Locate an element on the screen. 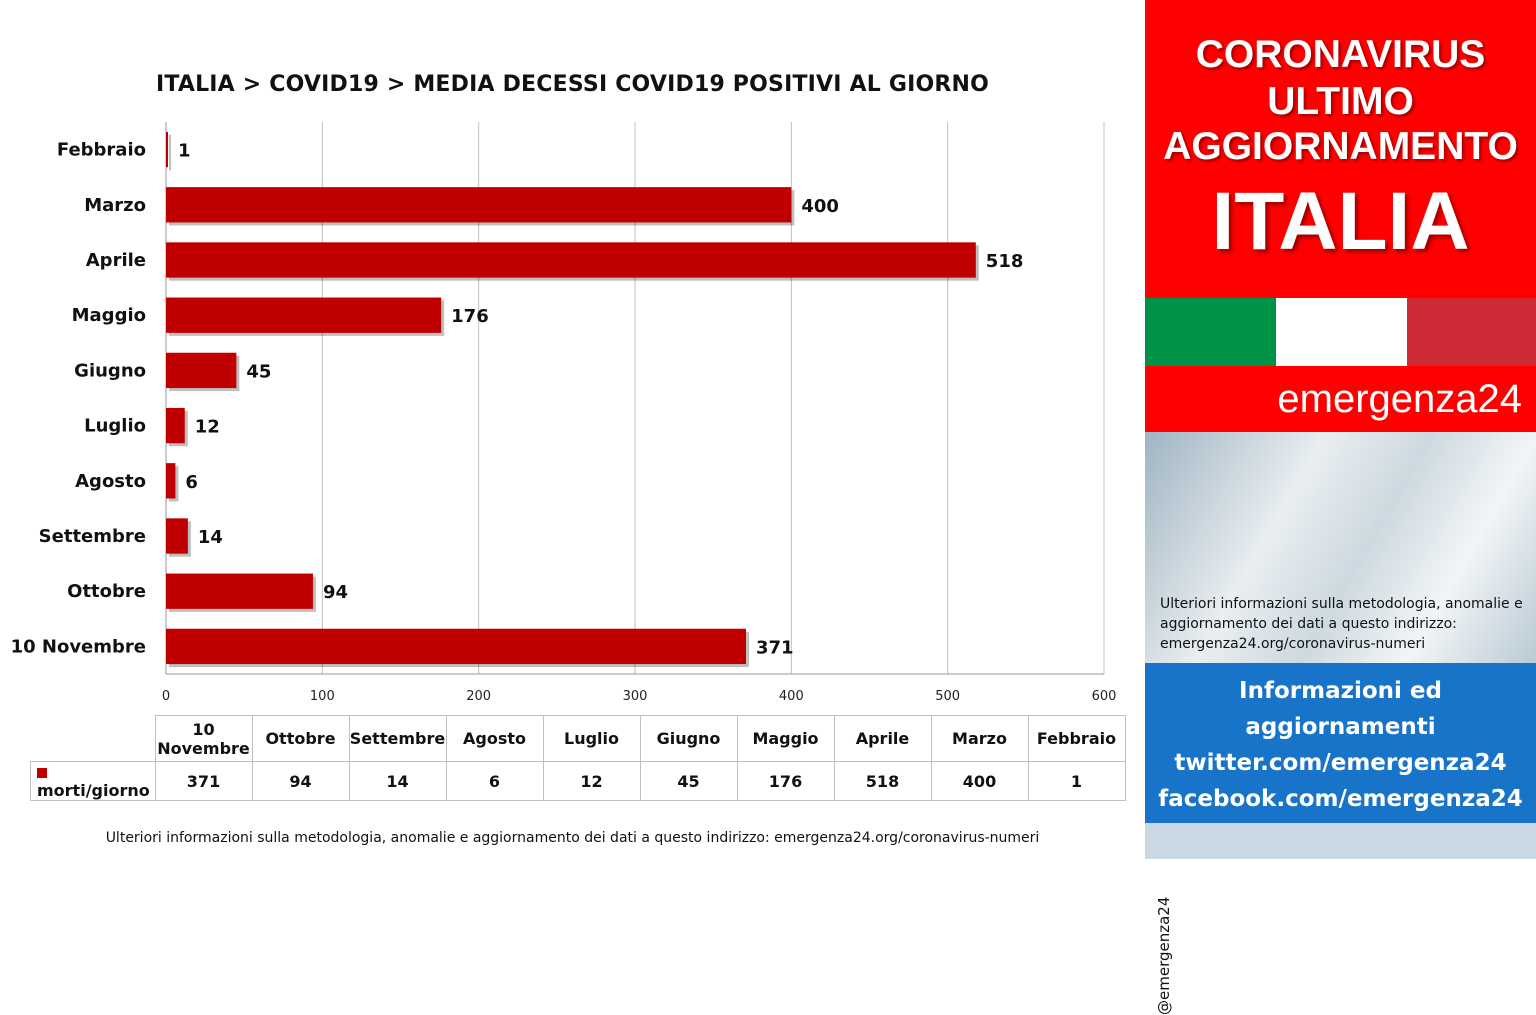 Image resolution: width=1536 pixels, height=1015 pixels. table-header-cell: Settembre is located at coordinates (397, 738).